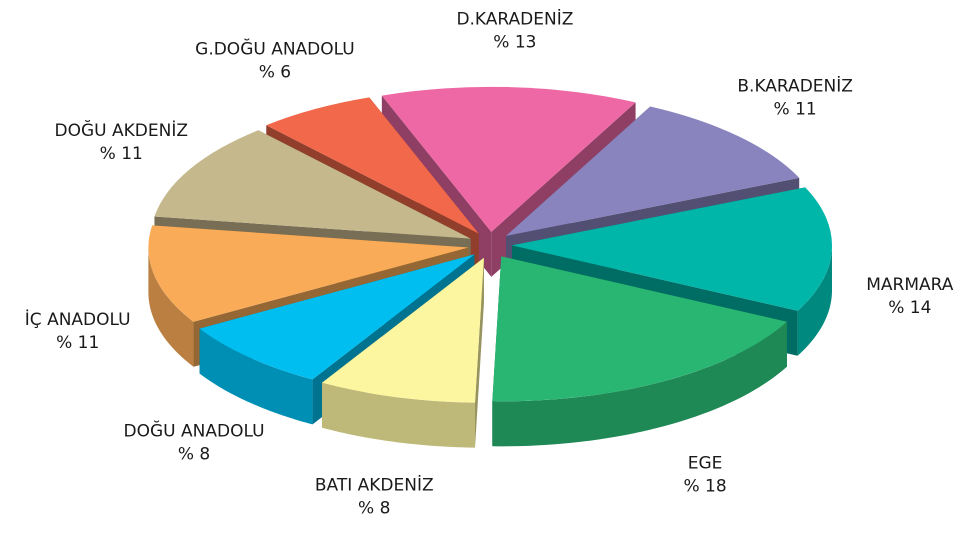  Describe the element at coordinates (910, 285) in the screenshot. I see `slice-label: MARMARA` at that location.